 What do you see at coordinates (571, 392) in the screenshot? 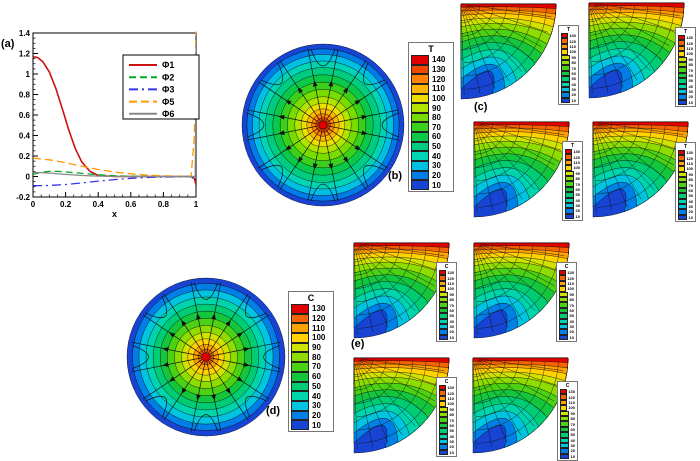
I see `colorbar-value: 130` at bounding box center [571, 392].